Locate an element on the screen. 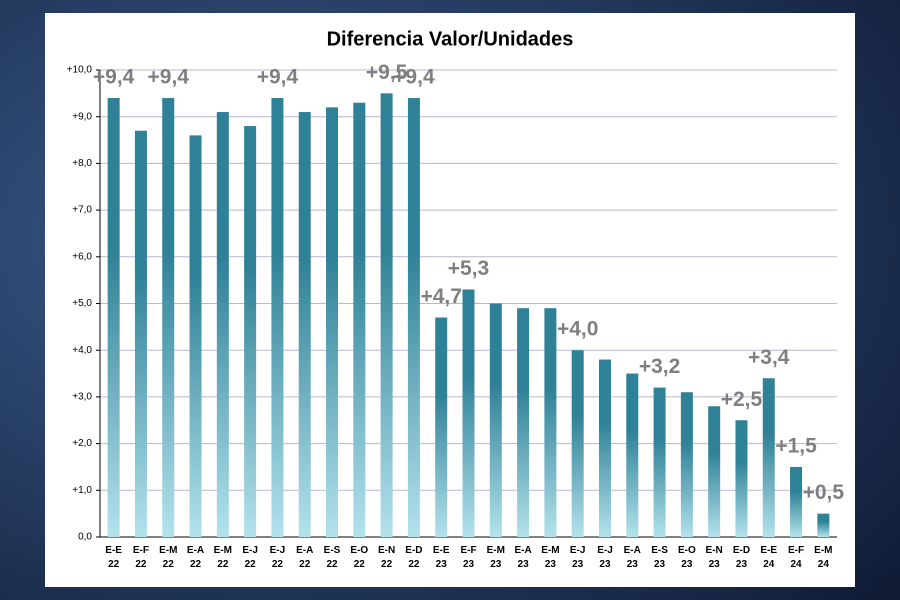 The width and height of the screenshot is (900, 600). y-tick-label: +4,0 is located at coordinates (82, 350).